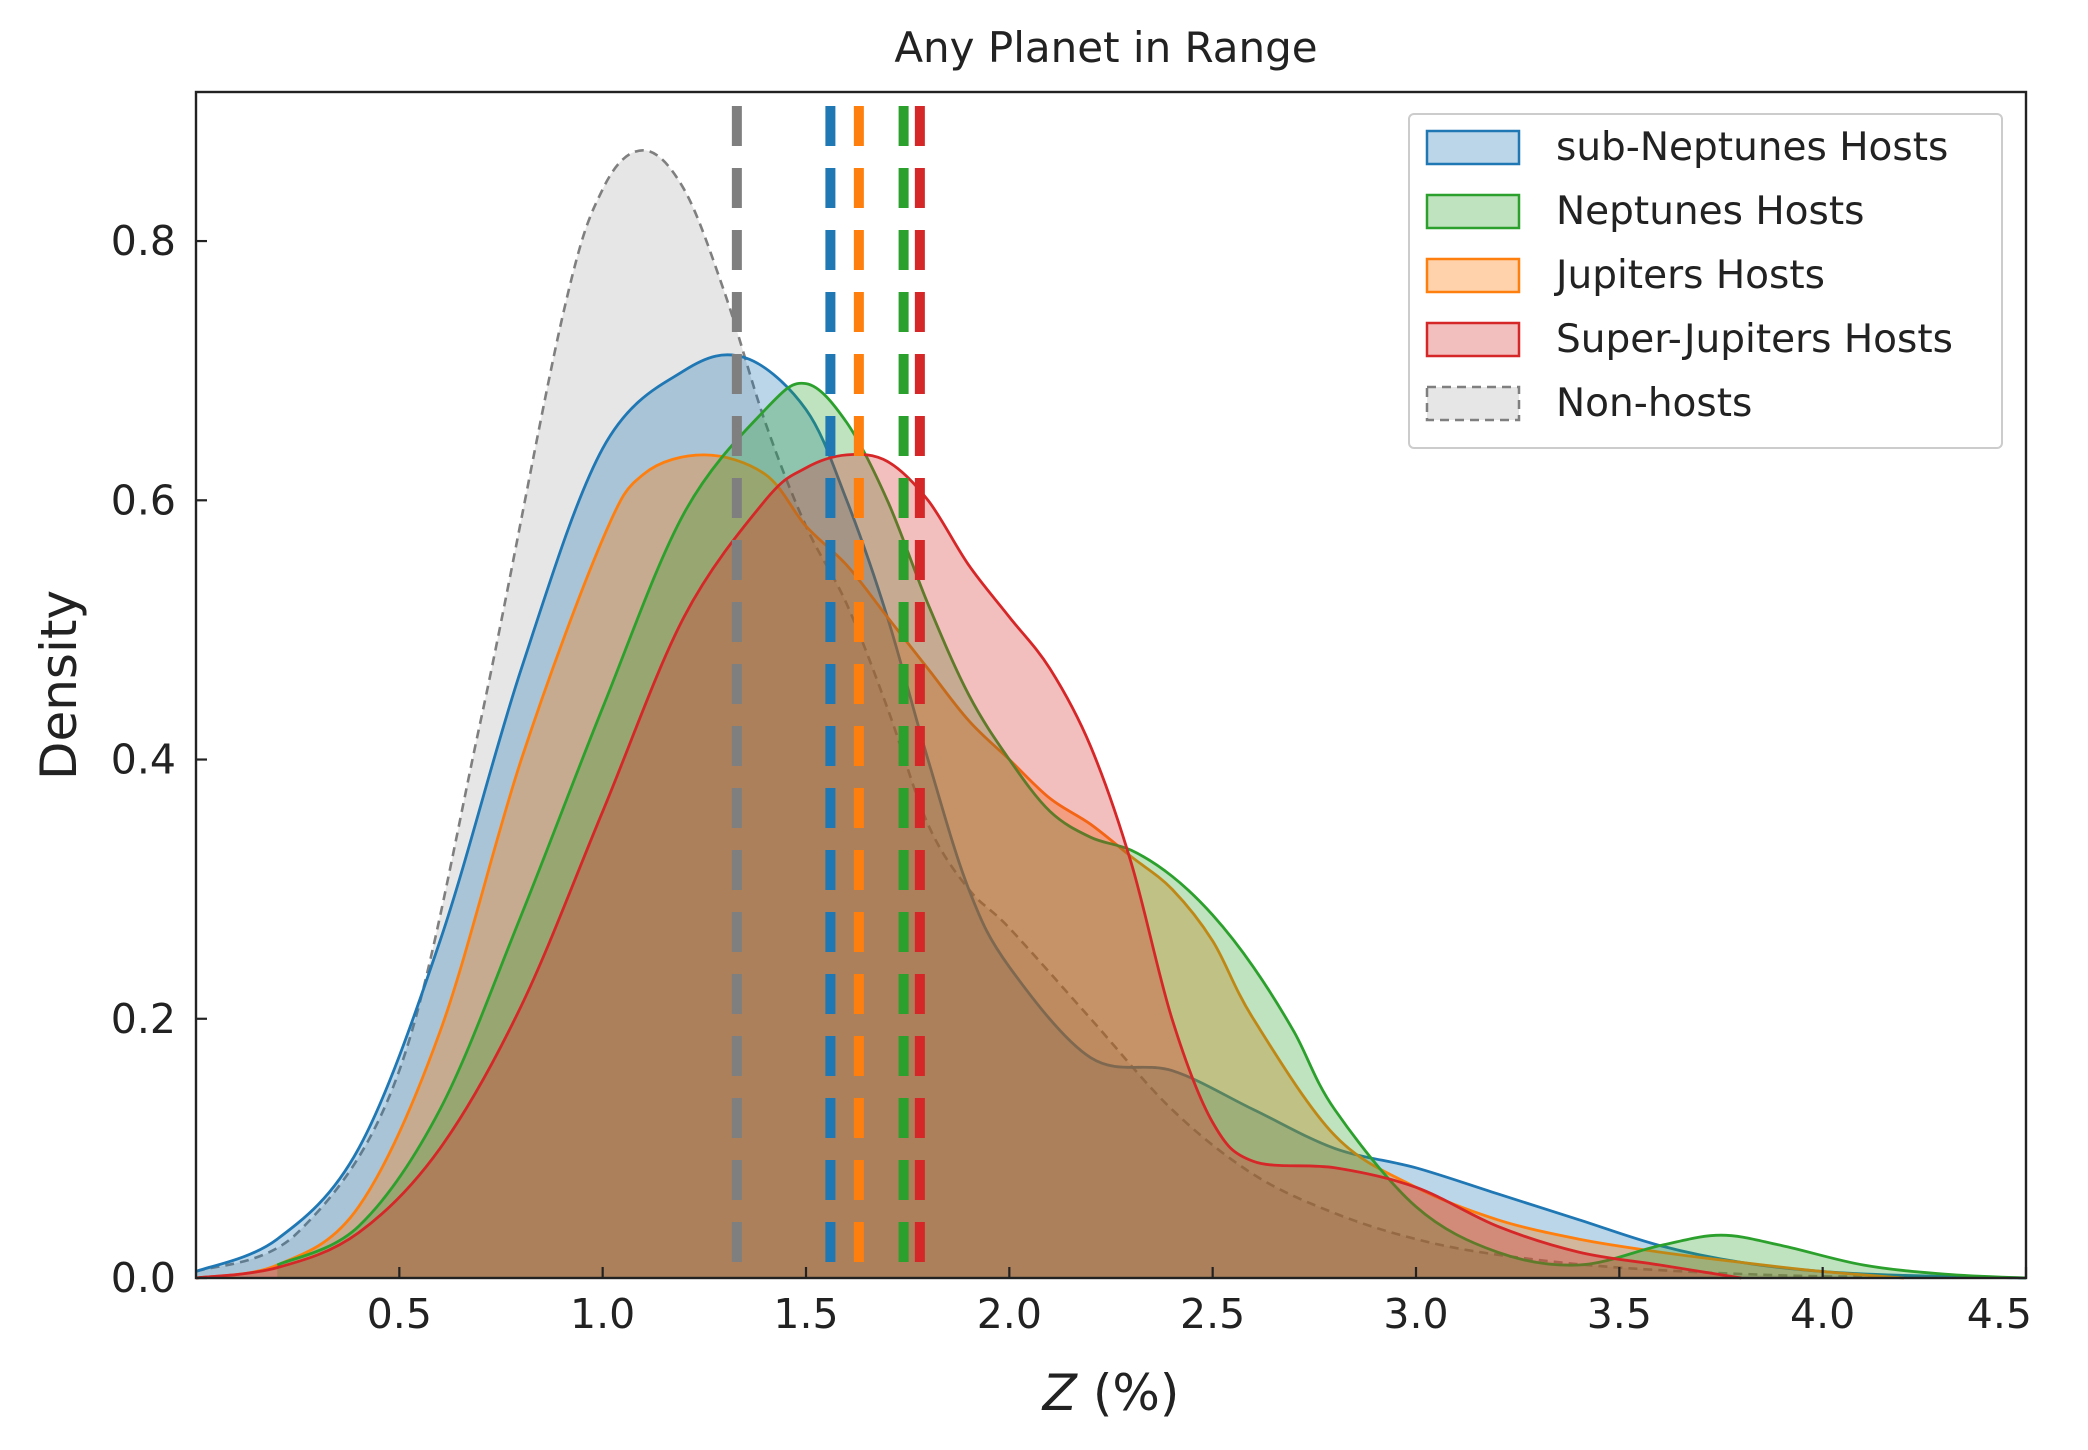 This screenshot has height=1450, width=2088. I want to click on legend-item-jupiters-hosts: Jupiters Hosts, so click(1625, 275).